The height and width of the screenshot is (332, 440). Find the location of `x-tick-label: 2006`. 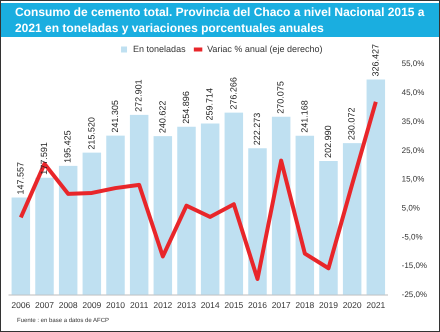

x-tick-label: 2006 is located at coordinates (21, 305).